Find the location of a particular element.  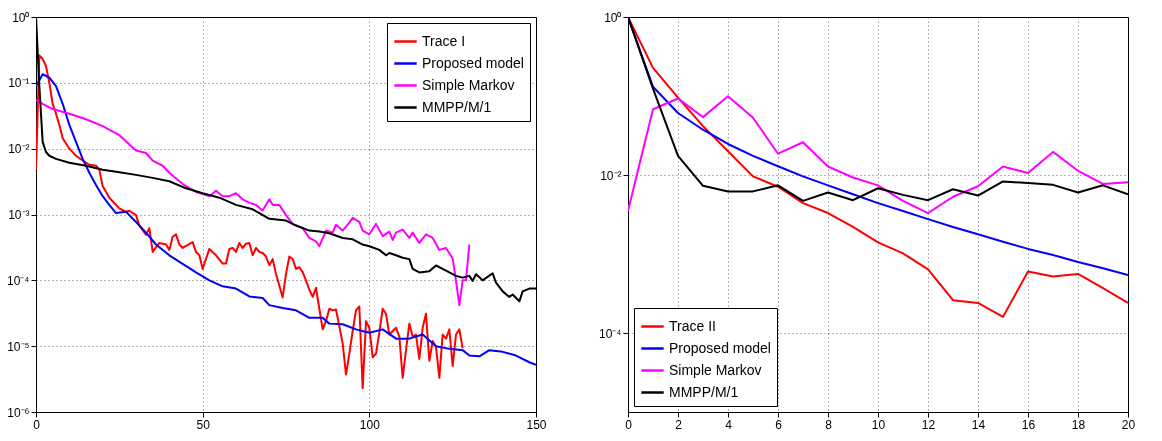

y-tick-label: 10⁻³ is located at coordinates (19, 215).